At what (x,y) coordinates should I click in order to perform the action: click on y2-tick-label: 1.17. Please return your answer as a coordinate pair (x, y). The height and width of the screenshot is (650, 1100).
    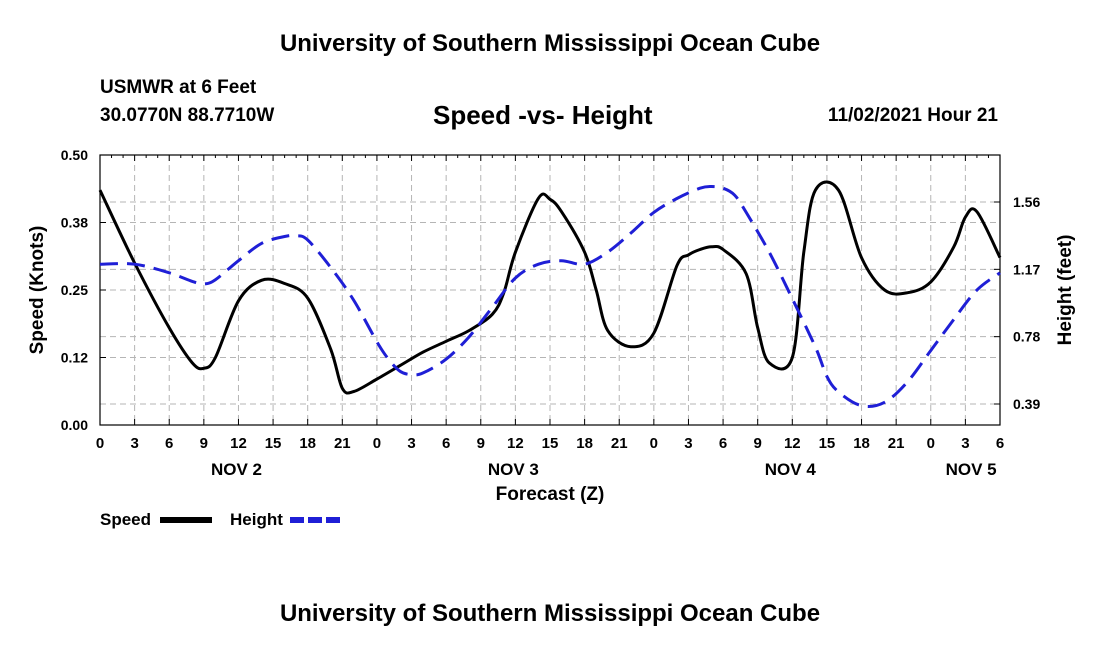
    Looking at the image, I should click on (1026, 269).